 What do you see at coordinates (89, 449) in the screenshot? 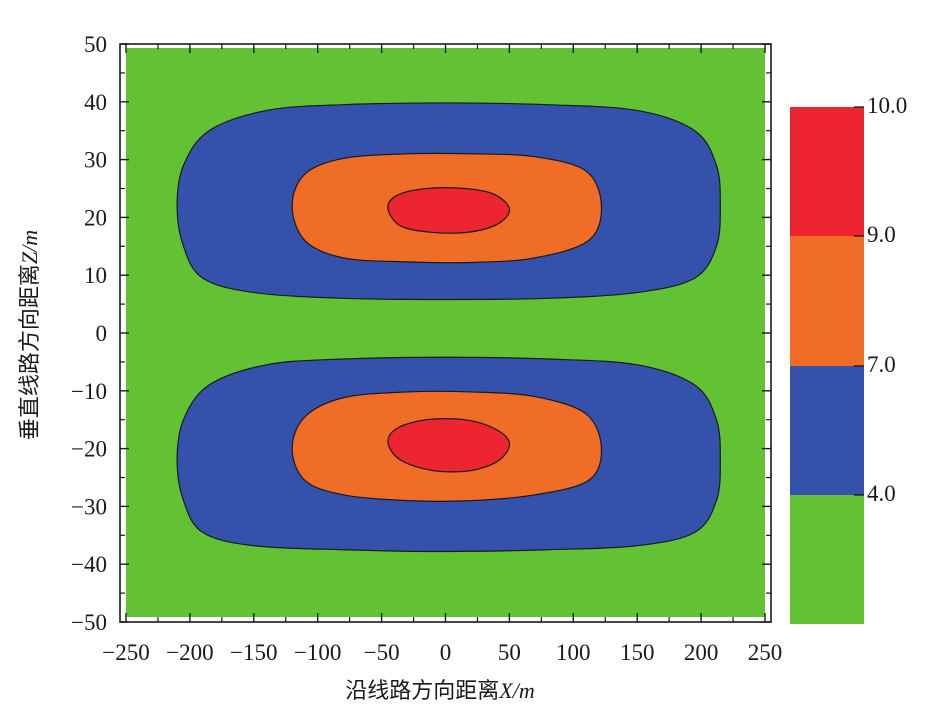
I see `y-tick-label: −20` at bounding box center [89, 449].